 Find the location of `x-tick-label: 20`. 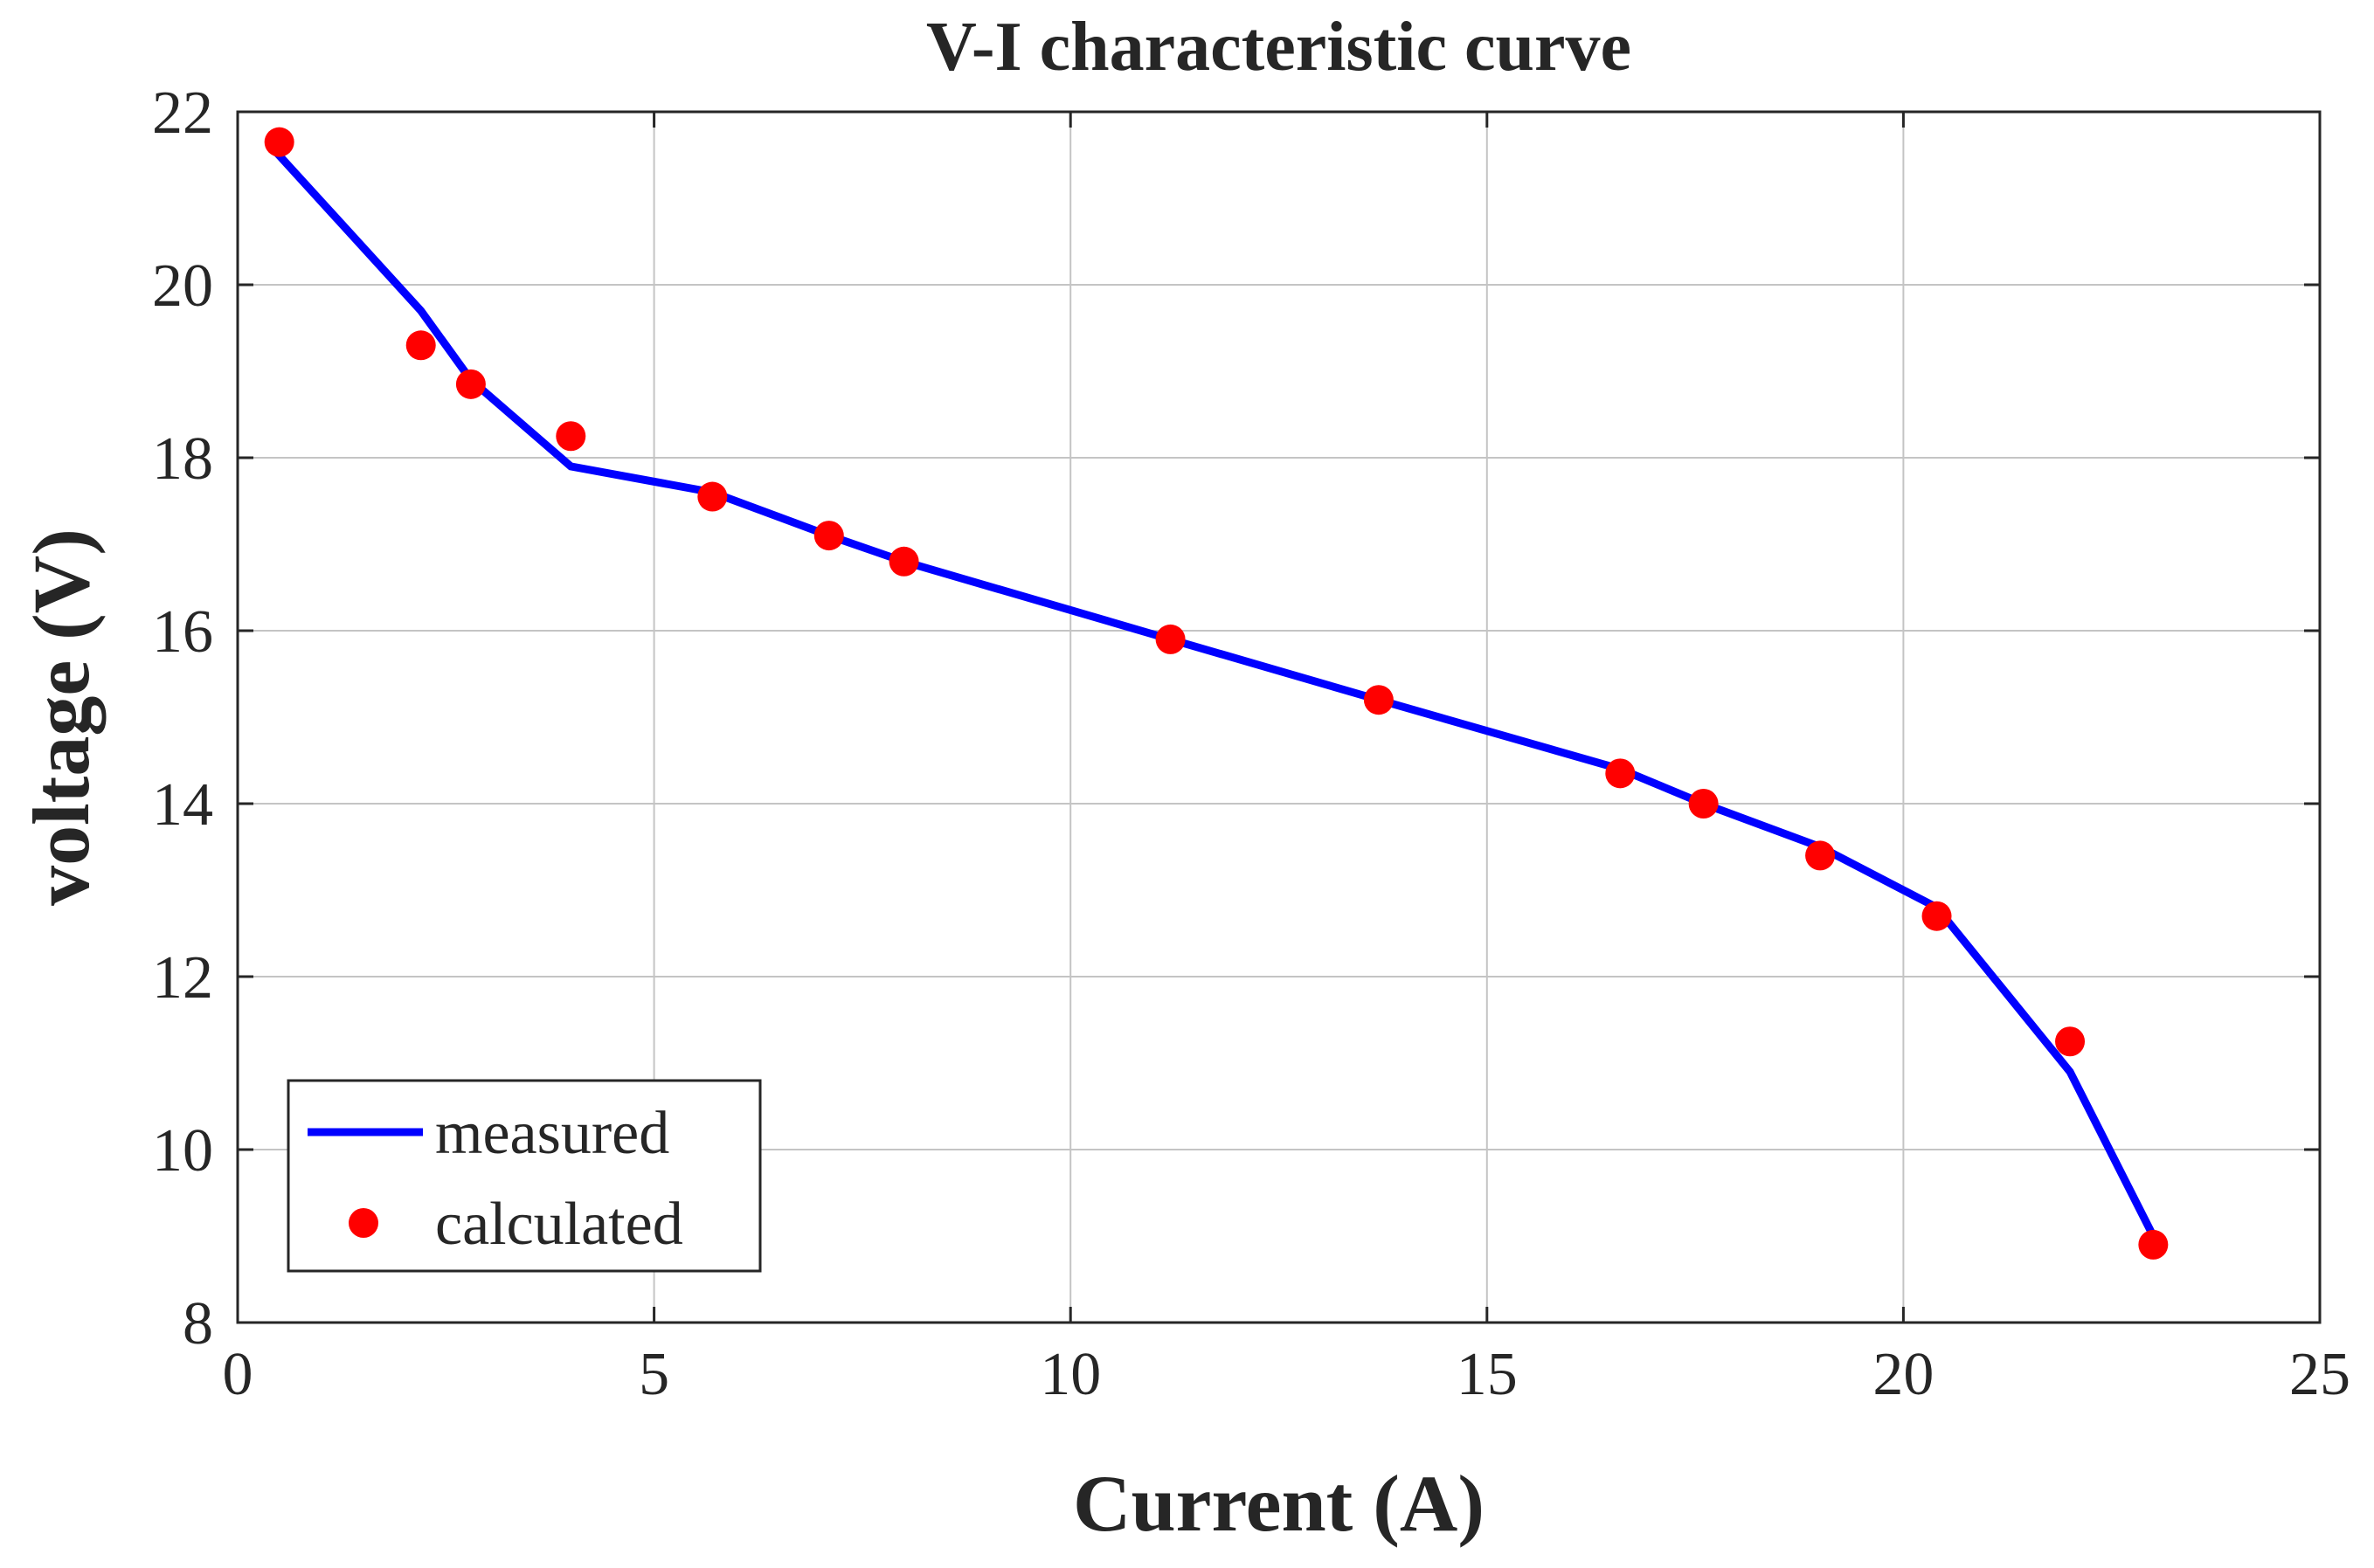

x-tick-label: 20 is located at coordinates (1903, 1374).